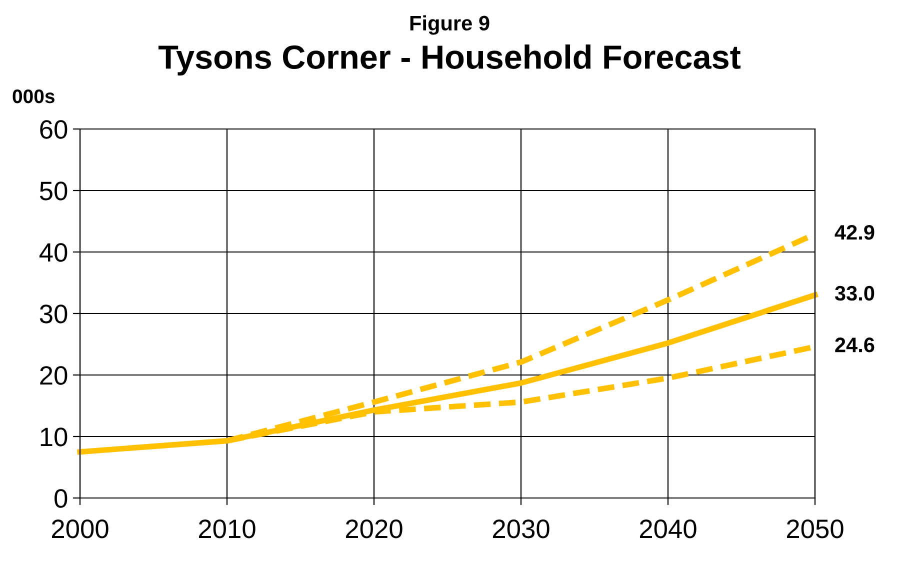  I want to click on y-tick-label: 30, so click(54, 314).